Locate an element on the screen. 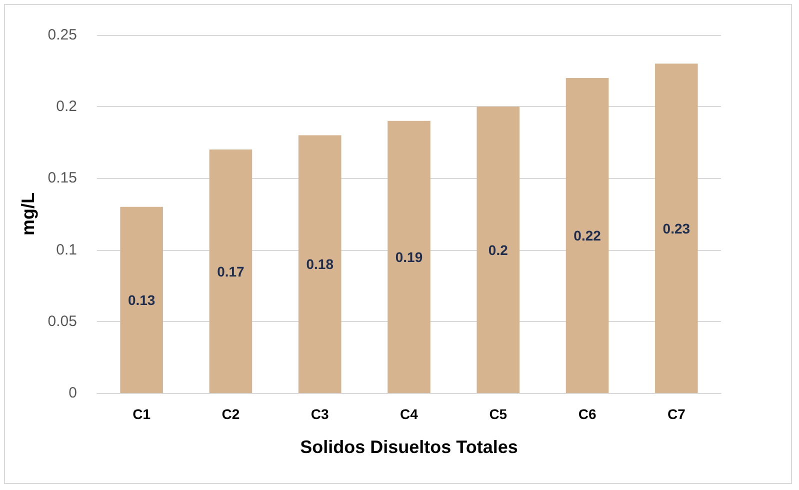 Image resolution: width=799 pixels, height=490 pixels. x-axis-title: Solidos Disueltos Totales is located at coordinates (409, 447).